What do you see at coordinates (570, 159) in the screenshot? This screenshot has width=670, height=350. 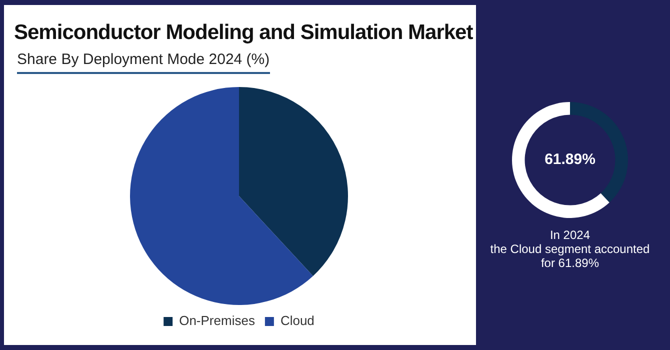 I see `data-label: 61.89%` at bounding box center [570, 159].